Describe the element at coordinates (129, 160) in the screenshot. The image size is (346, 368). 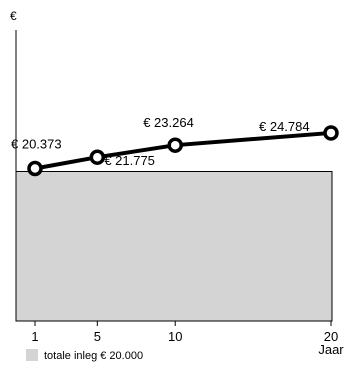
I see `data-label: € 21.775` at that location.